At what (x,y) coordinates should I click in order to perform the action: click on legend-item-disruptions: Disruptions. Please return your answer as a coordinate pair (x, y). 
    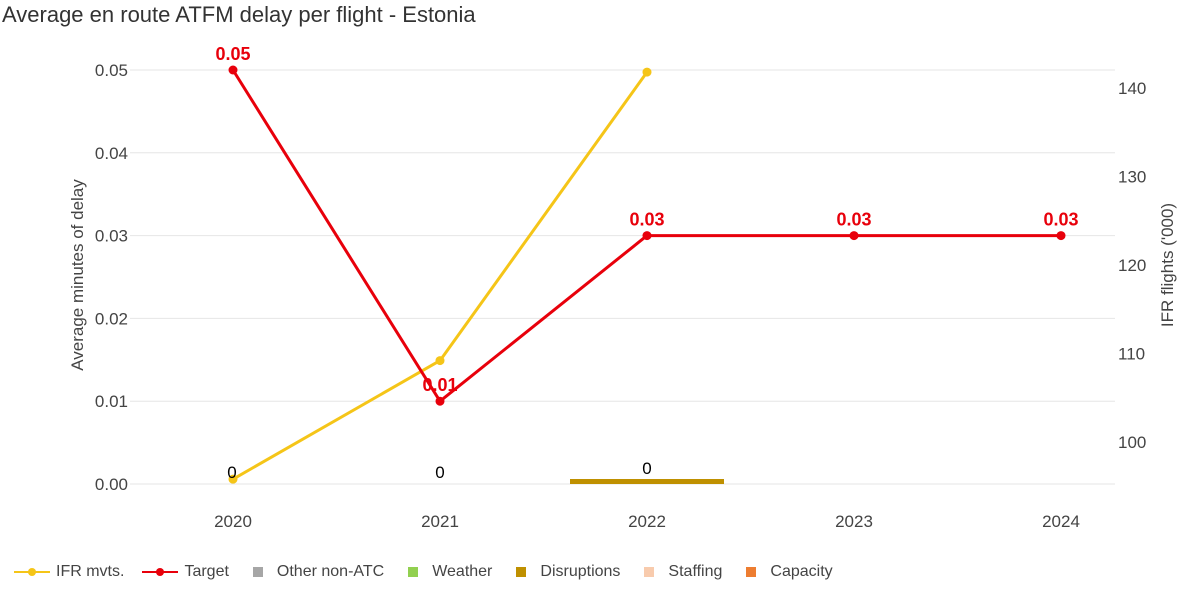
    Looking at the image, I should click on (565, 572).